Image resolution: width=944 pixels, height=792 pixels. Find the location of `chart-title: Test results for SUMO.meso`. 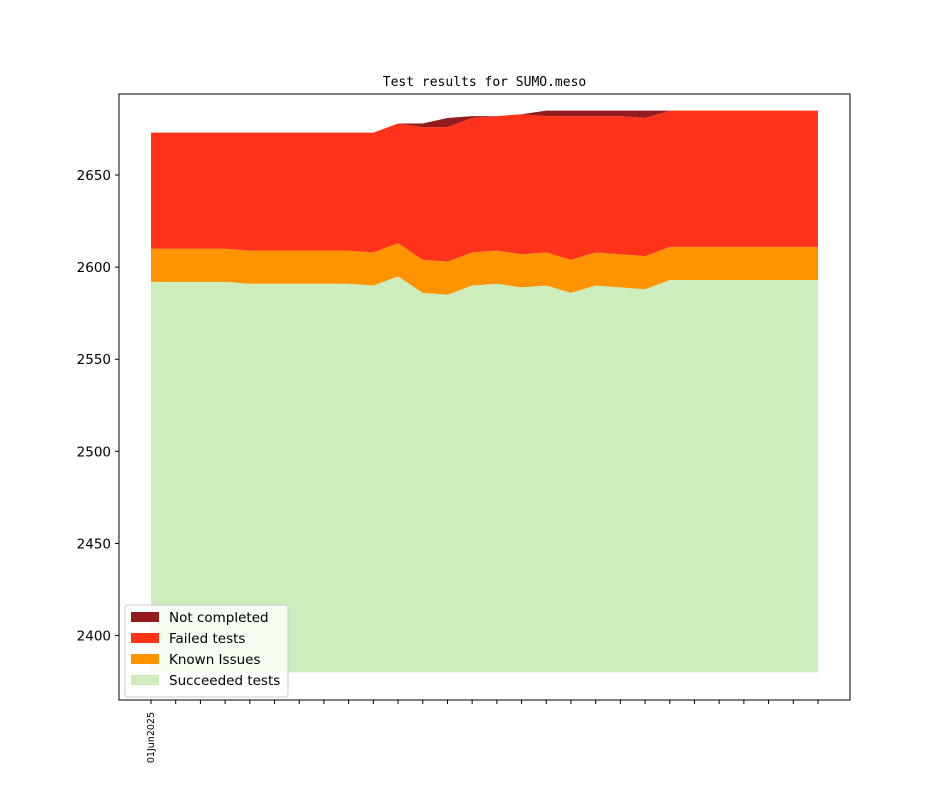

chart-title: Test results for SUMO.meso is located at coordinates (485, 82).